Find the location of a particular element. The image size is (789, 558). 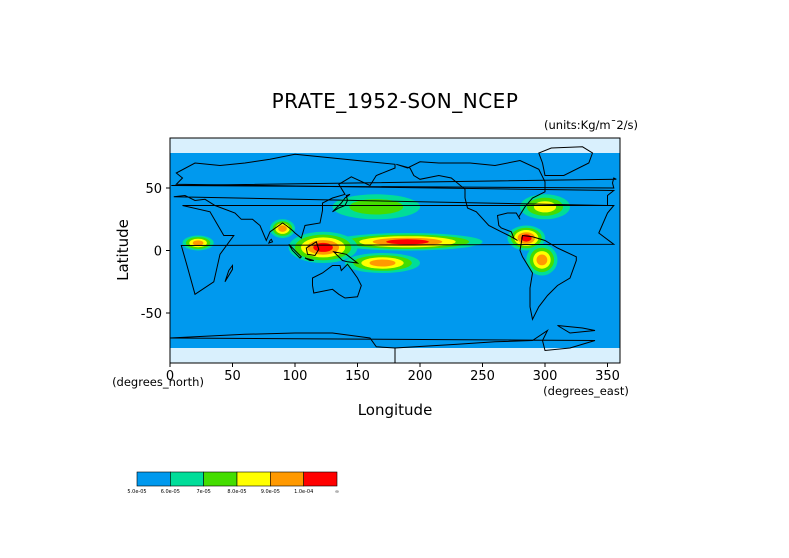

units-label: (units:Kg/m¯2/s) is located at coordinates (591, 125).